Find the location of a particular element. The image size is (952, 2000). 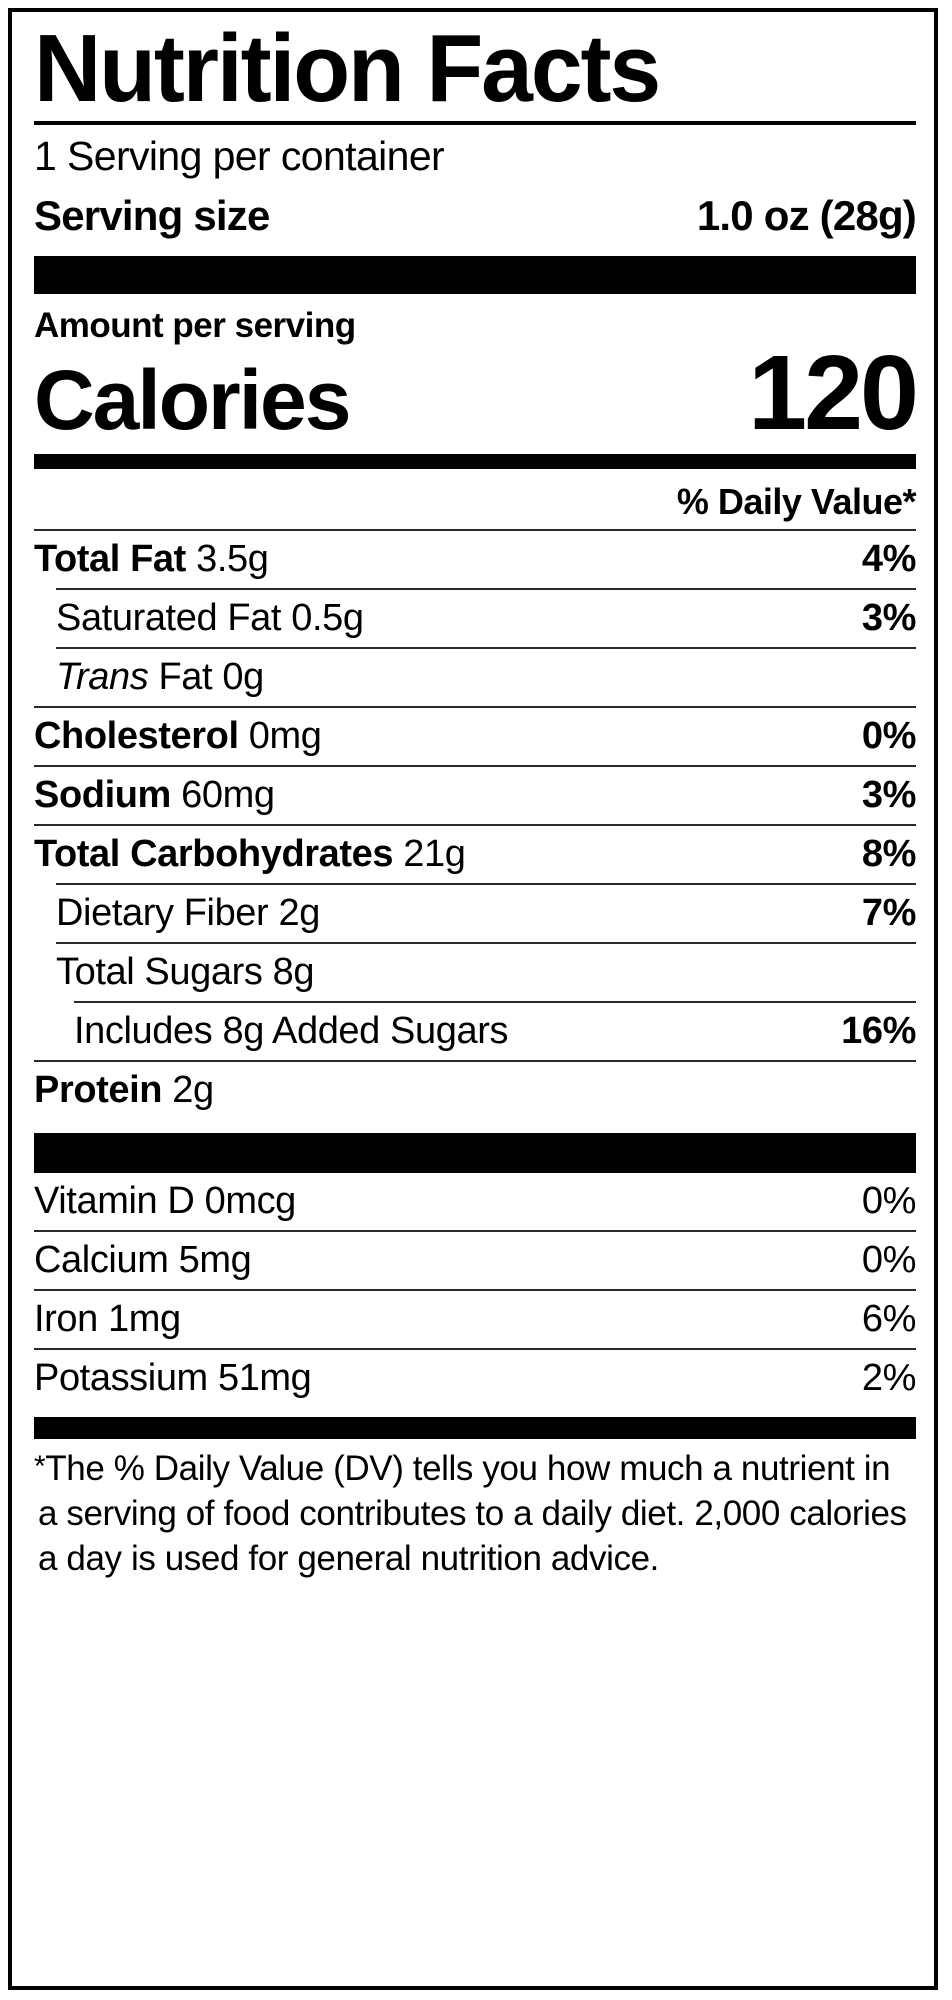

nutrient-amount: 0g is located at coordinates (238, 677).